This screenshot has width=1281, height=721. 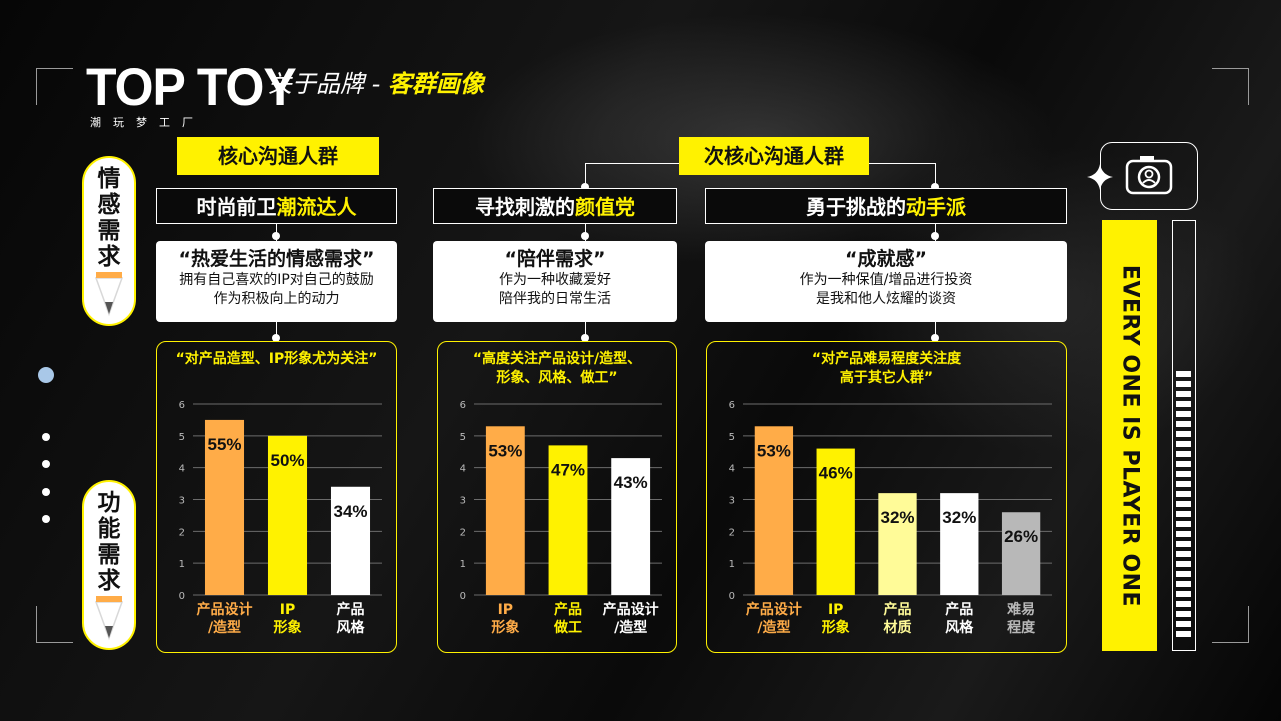 I want to click on page-title: 关于品牌 - 客群画像, so click(x=376, y=81).